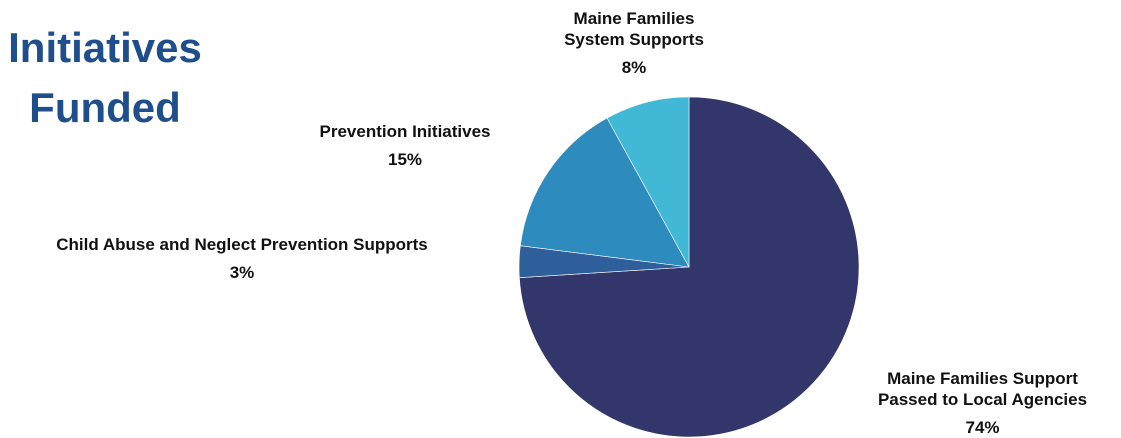  I want to click on slice-pct-local-agencies: 74%, so click(982, 427).